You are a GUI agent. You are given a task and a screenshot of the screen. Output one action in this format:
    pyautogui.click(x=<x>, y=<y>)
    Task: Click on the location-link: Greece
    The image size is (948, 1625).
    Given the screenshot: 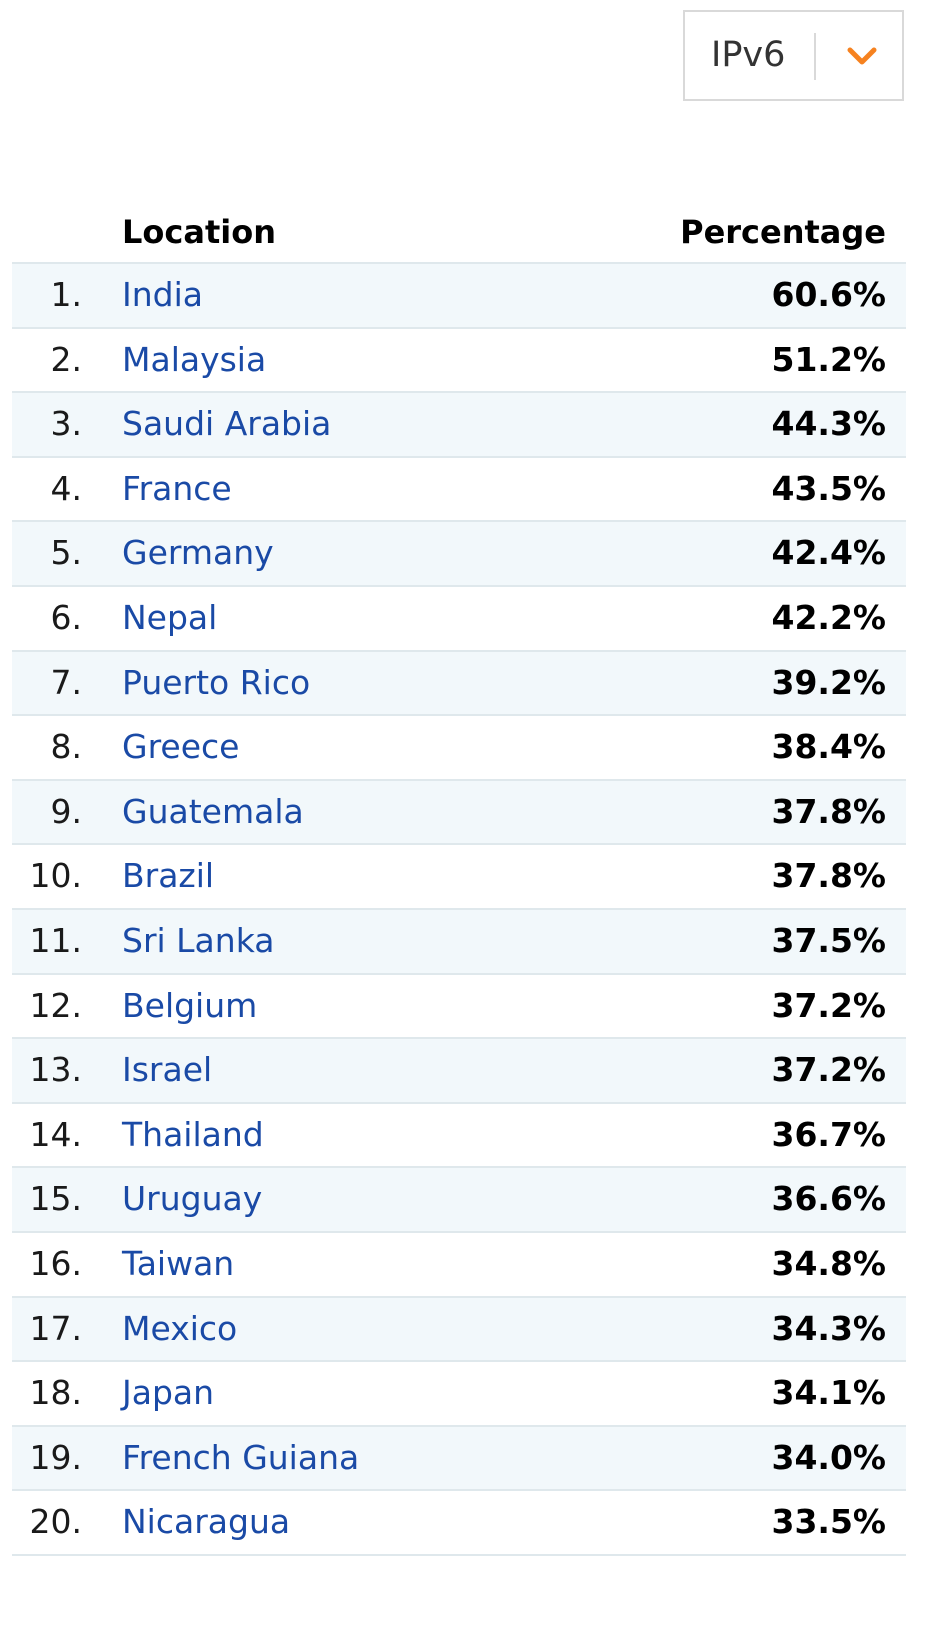 What is the action you would take?
    pyautogui.click(x=181, y=747)
    